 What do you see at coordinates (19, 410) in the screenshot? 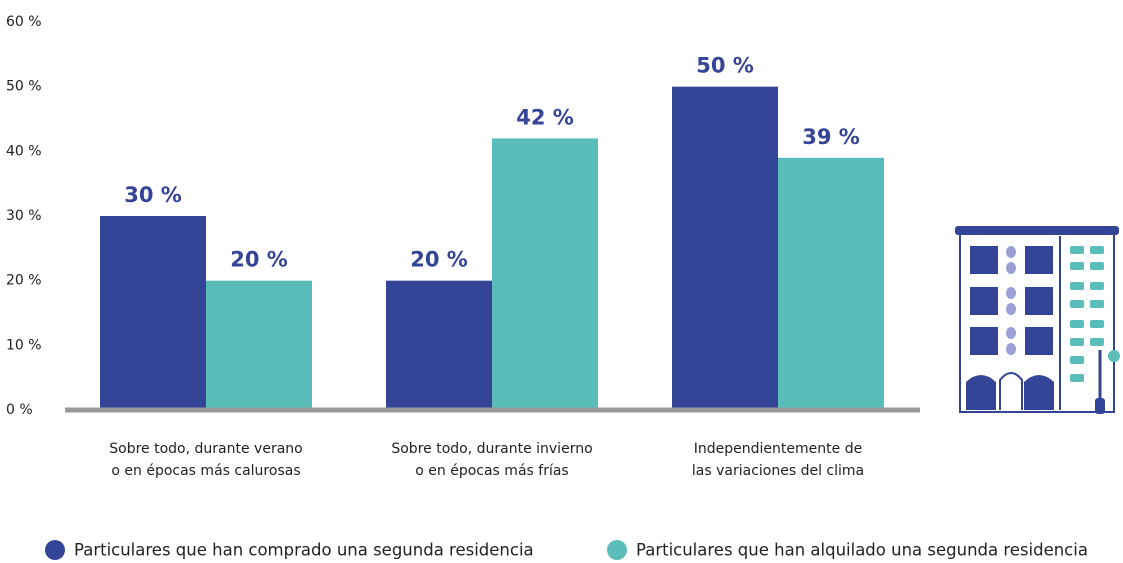
I see `y-tick-label: 0 %` at bounding box center [19, 410].